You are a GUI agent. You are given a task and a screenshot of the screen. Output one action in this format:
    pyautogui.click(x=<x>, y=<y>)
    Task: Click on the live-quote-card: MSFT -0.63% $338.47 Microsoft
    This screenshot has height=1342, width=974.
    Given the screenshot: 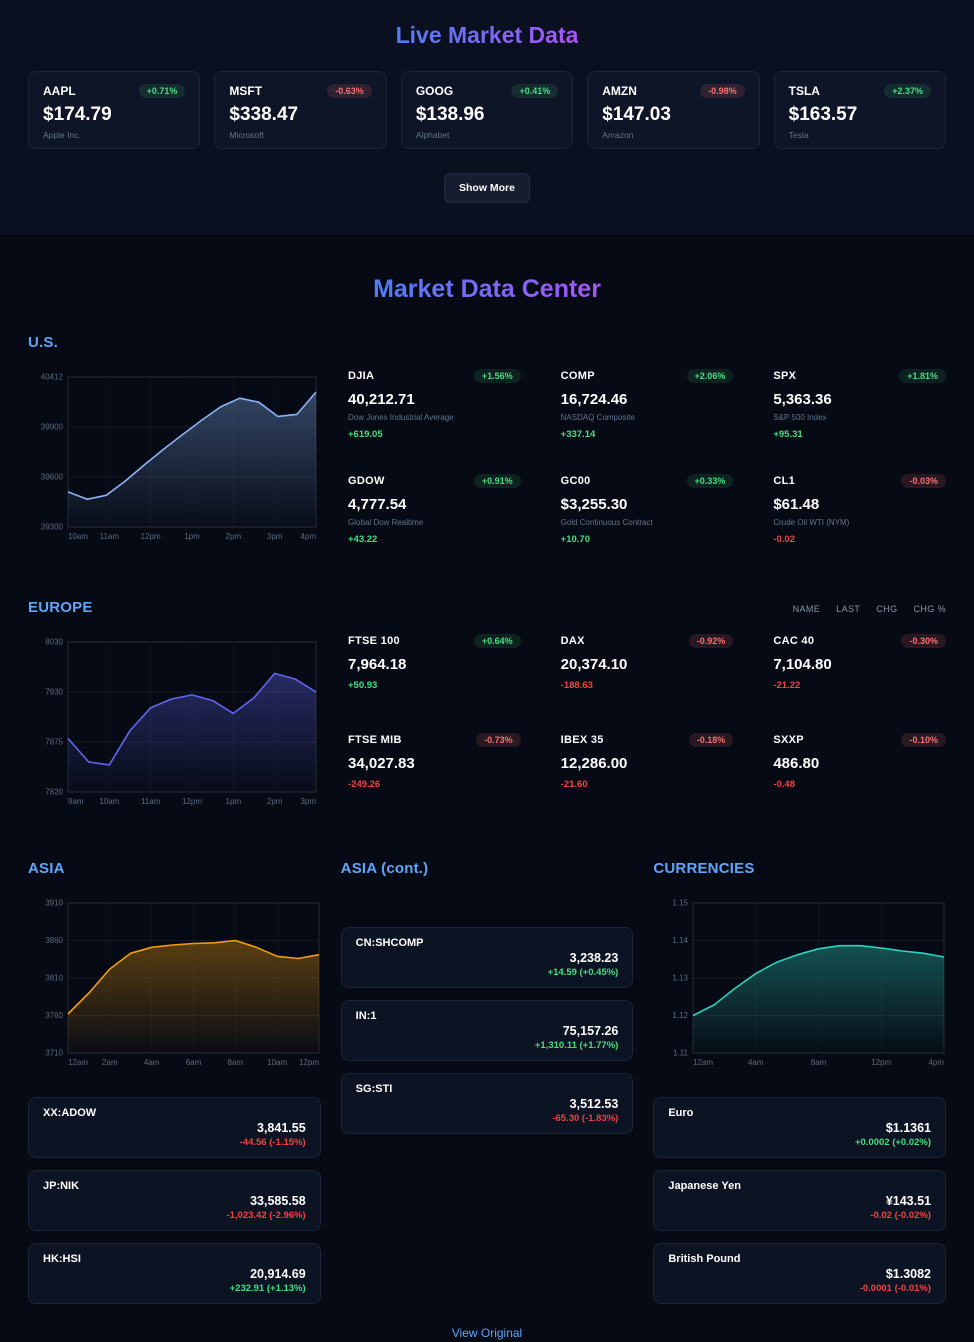 What is the action you would take?
    pyautogui.click(x=300, y=110)
    